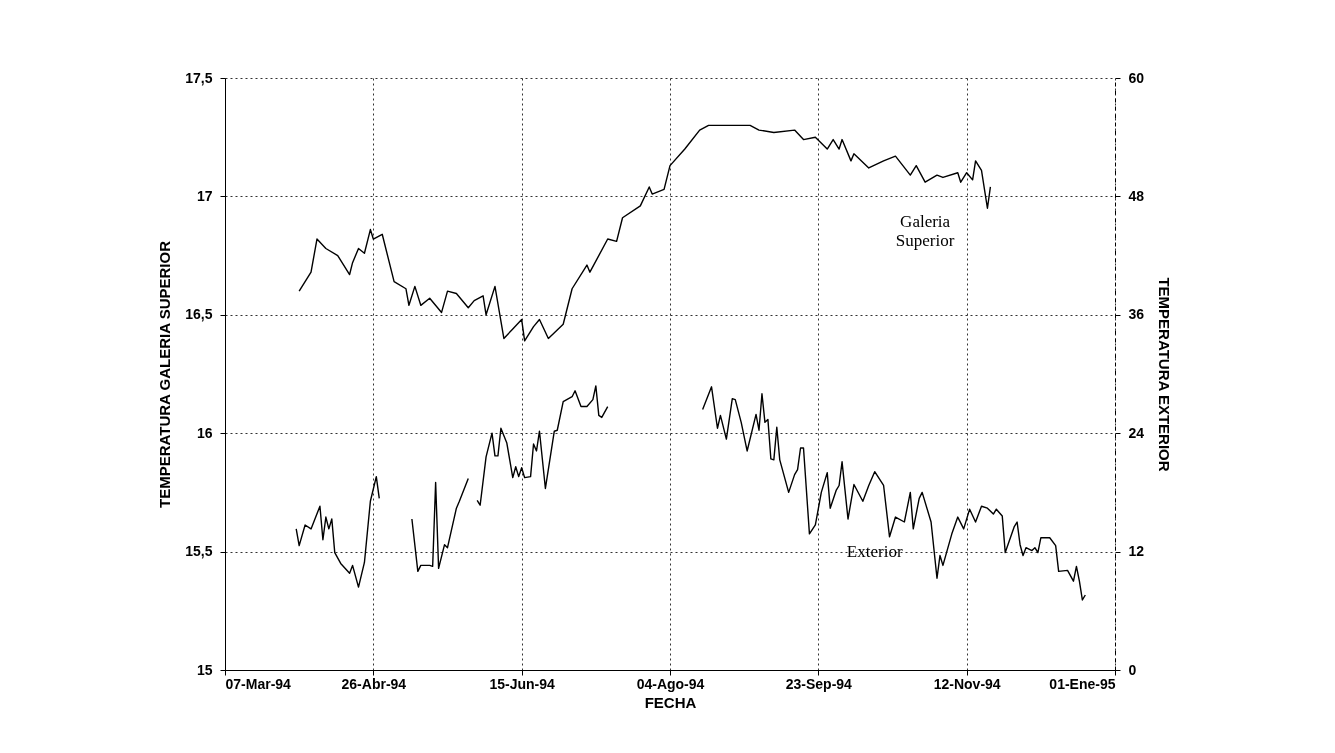  I want to click on x-tick-label: 23-Sep-94, so click(819, 683).